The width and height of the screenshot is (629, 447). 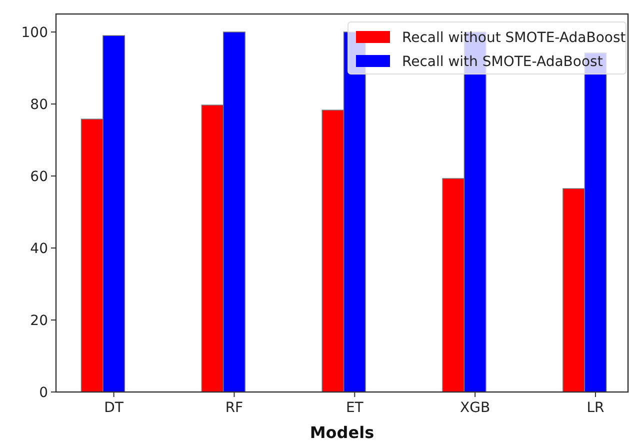 What do you see at coordinates (595, 408) in the screenshot?
I see `x-tick-label: LR` at bounding box center [595, 408].